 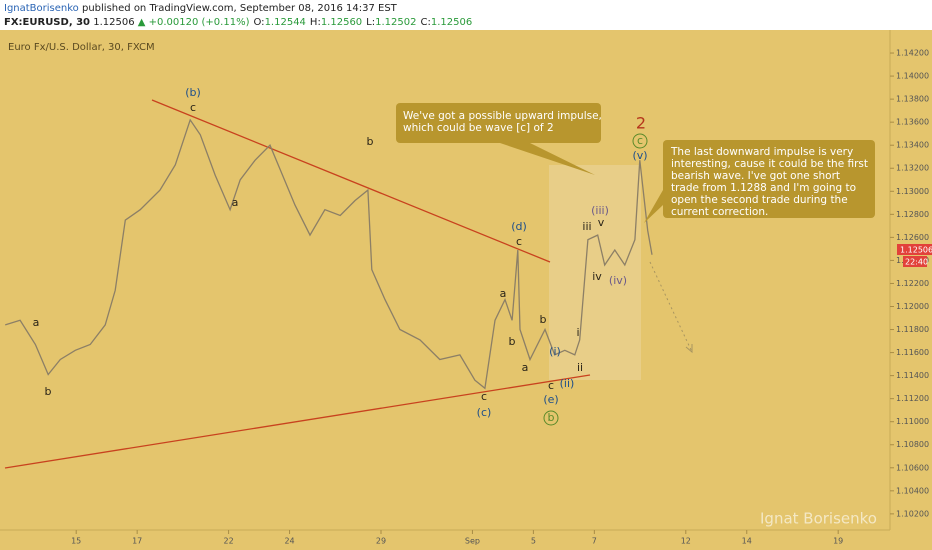 What do you see at coordinates (137, 541) in the screenshot?
I see `x-tick-label: 17` at bounding box center [137, 541].